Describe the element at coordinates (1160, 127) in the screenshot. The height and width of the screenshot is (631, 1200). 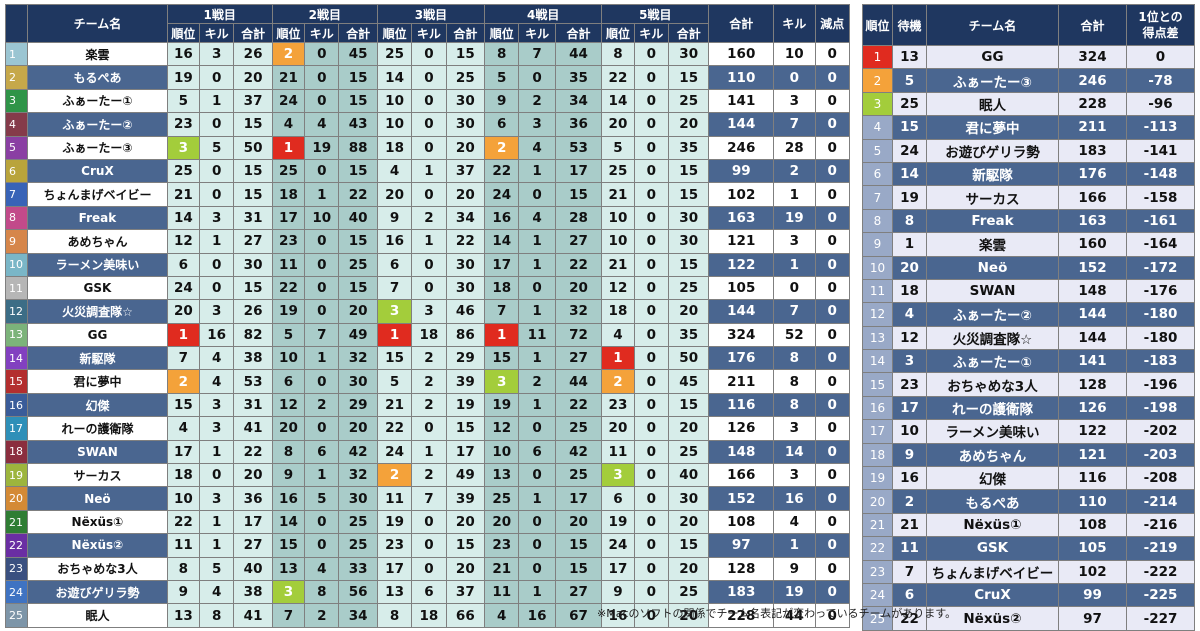
I see `rank-diff: -113` at that location.